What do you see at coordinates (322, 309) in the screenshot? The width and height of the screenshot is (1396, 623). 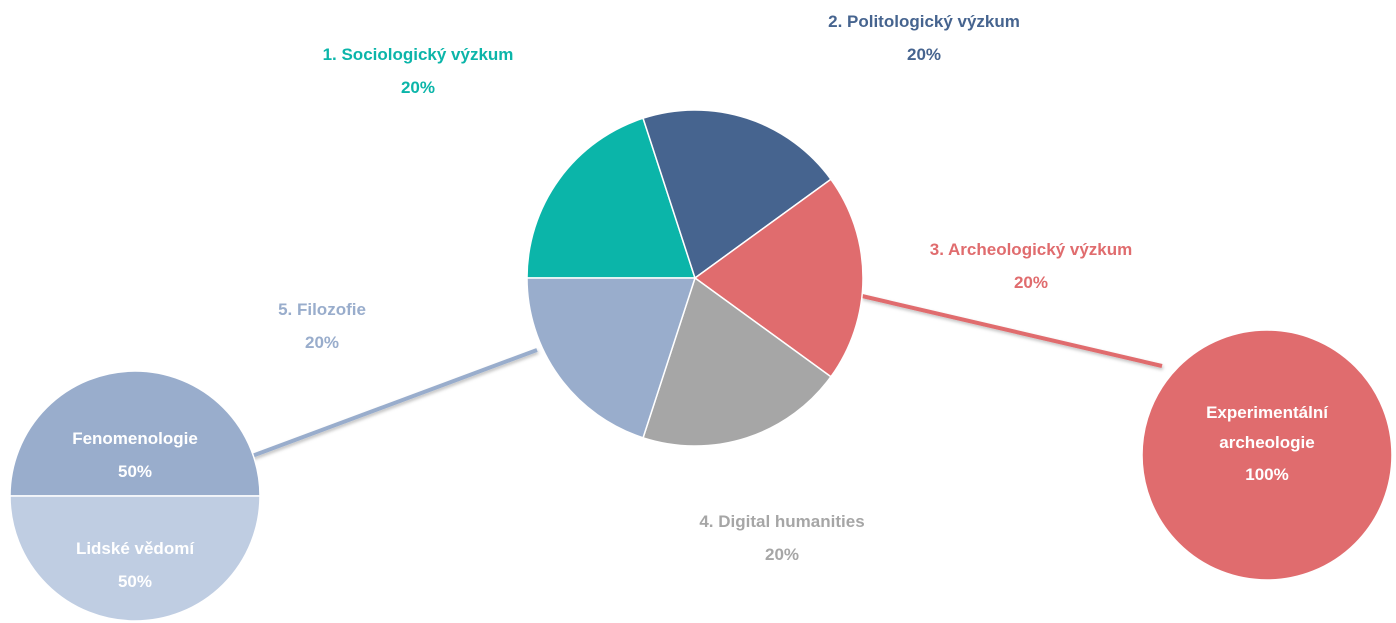 I see `category-label: 5. Filozofie` at bounding box center [322, 309].